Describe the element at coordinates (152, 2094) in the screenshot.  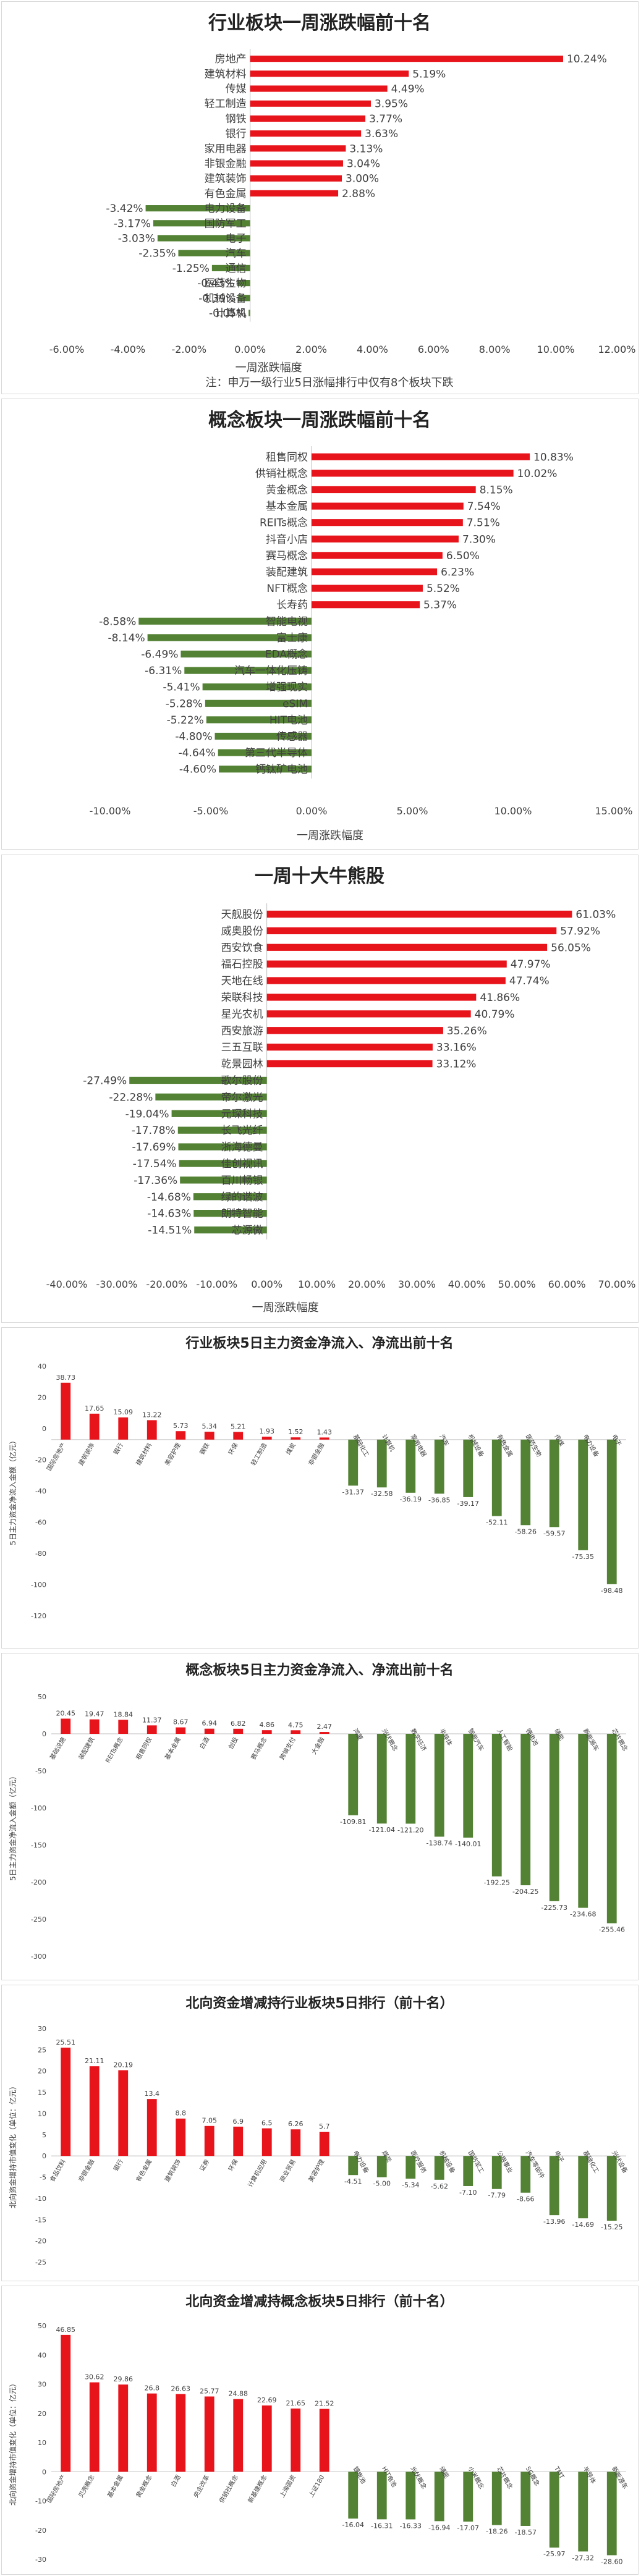
I see `data-label: 13.4` at that location.